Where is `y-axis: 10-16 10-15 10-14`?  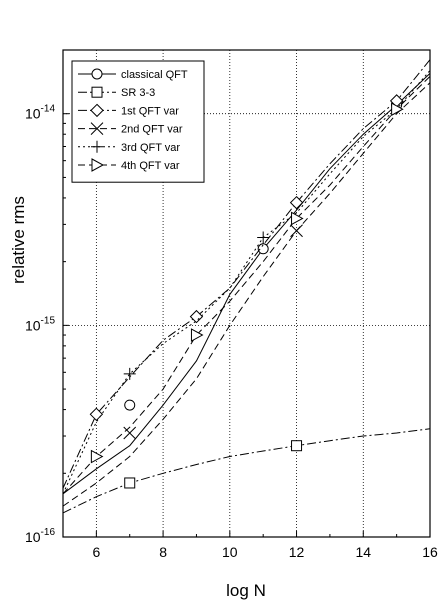 y-axis: 10-16 10-15 10-14 is located at coordinates (47, 297).